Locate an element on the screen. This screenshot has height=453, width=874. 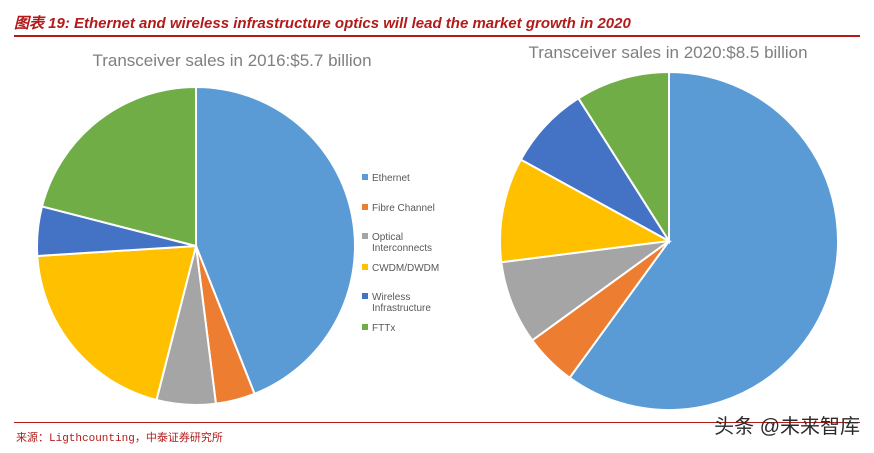
legend-swatch-optical-interconnects is located at coordinates (365, 236).